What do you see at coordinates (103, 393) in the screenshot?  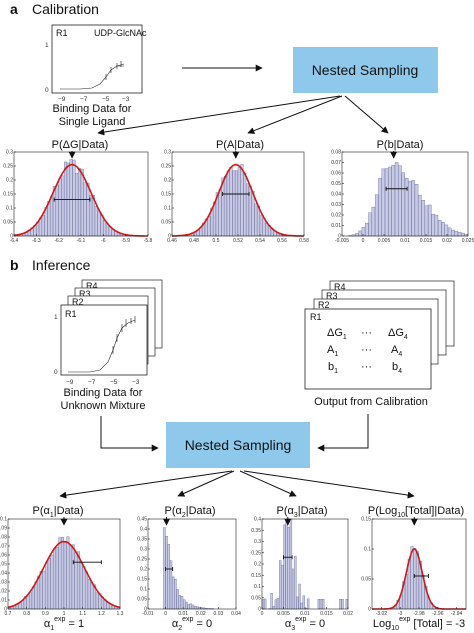 I see `mix-caption-line1: Binding Data for` at bounding box center [103, 393].